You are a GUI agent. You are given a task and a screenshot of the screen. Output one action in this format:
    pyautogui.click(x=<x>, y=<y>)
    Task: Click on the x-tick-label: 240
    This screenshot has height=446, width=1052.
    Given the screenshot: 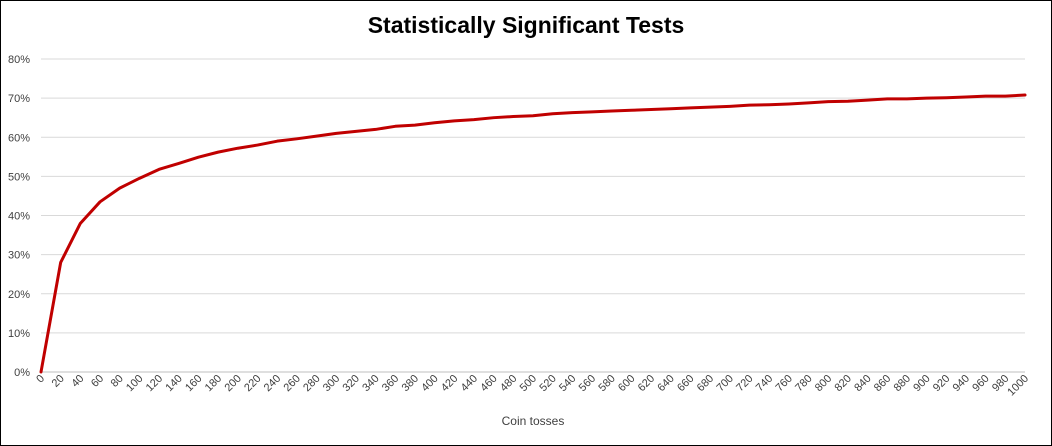 What is the action you would take?
    pyautogui.click(x=272, y=383)
    